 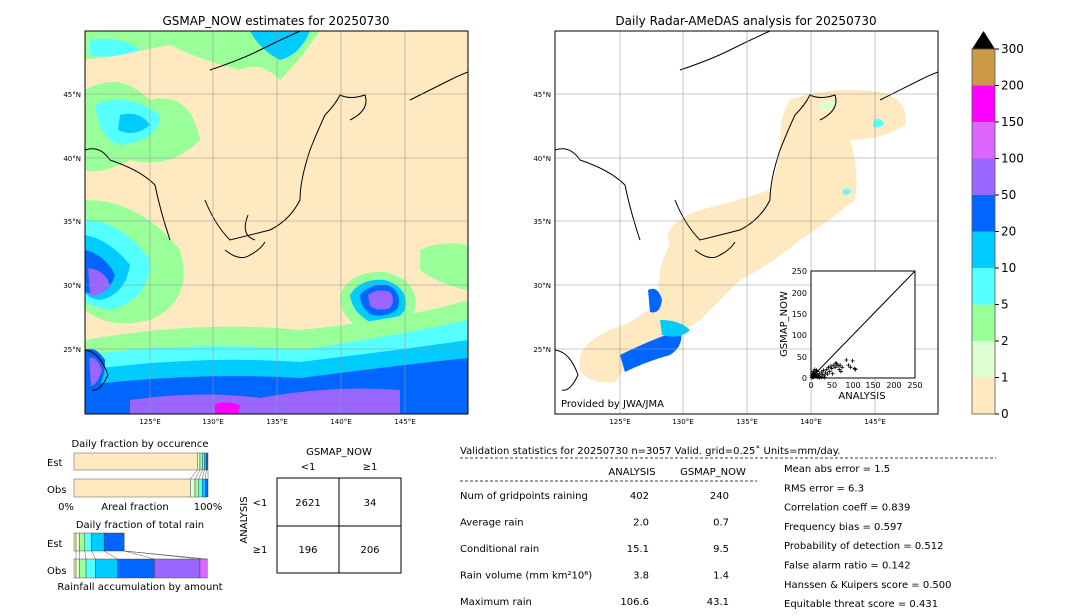 I want to click on occurrence-title: Daily fraction by occurence, so click(x=139, y=444).